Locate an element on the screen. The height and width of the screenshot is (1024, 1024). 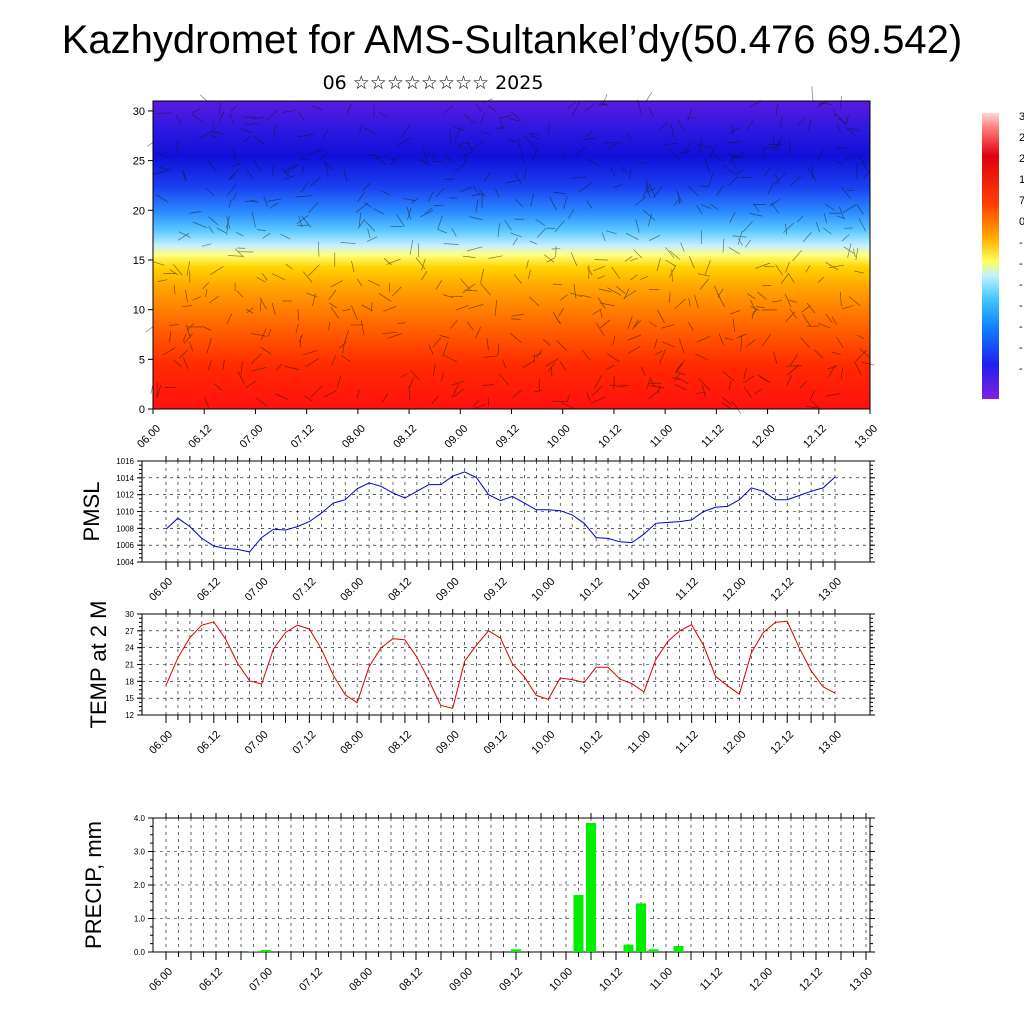
precip-bar is located at coordinates (678, 949).